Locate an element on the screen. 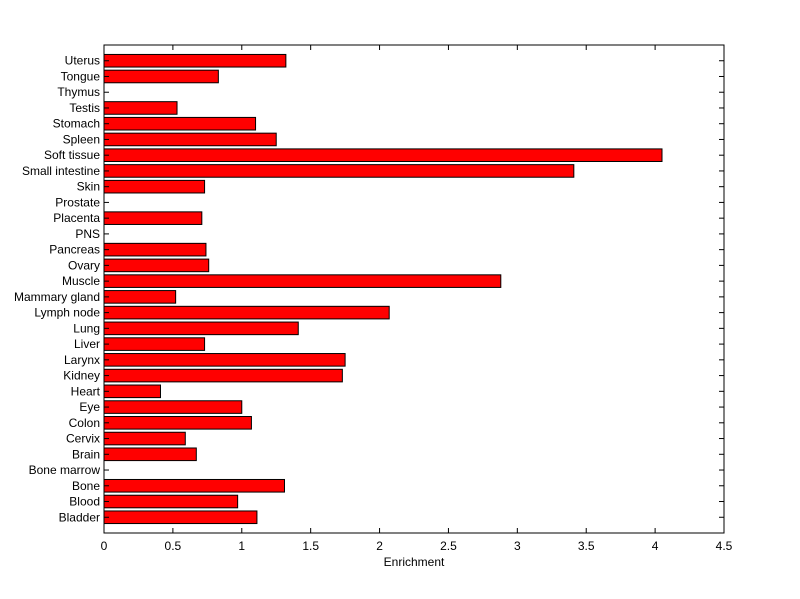 The height and width of the screenshot is (599, 800). bar-uterus is located at coordinates (195, 60).